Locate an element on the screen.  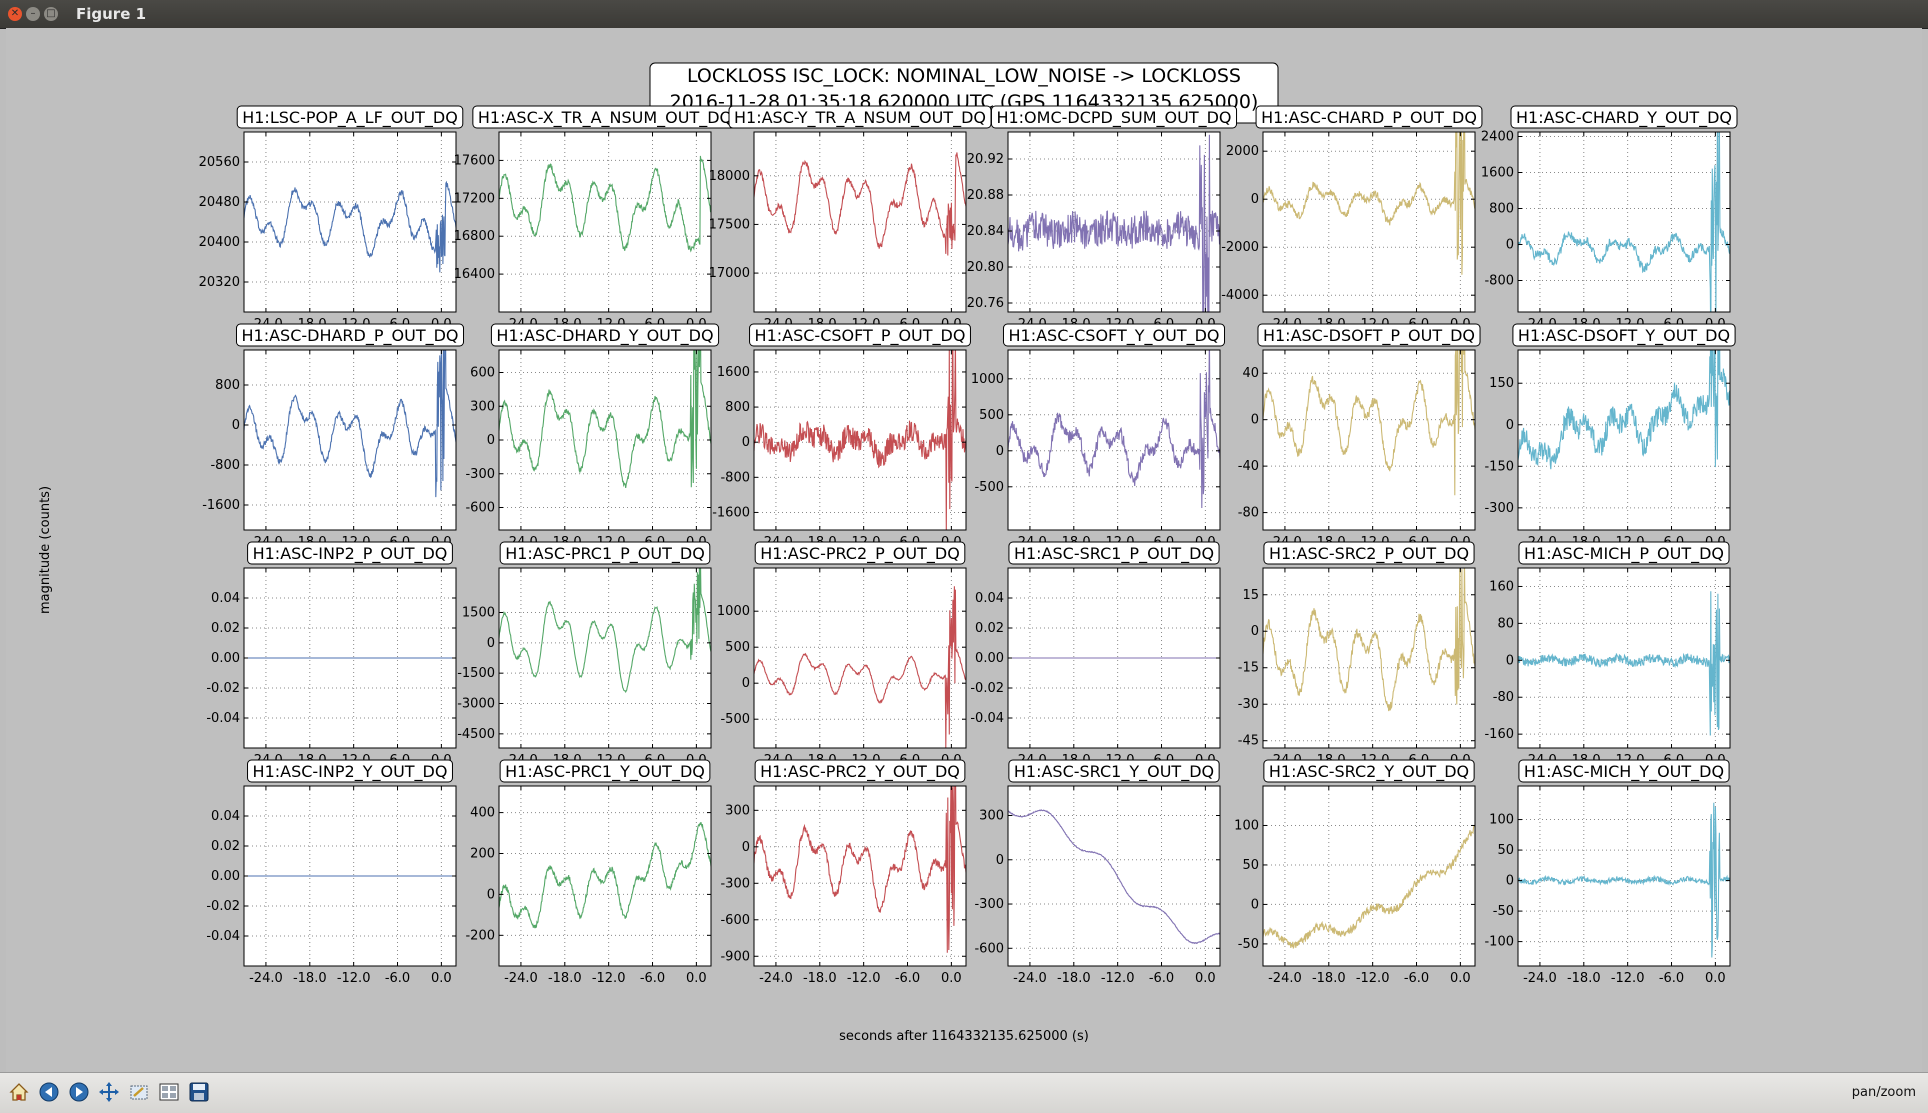
zoom-rect-icon is located at coordinates (139, 1092).